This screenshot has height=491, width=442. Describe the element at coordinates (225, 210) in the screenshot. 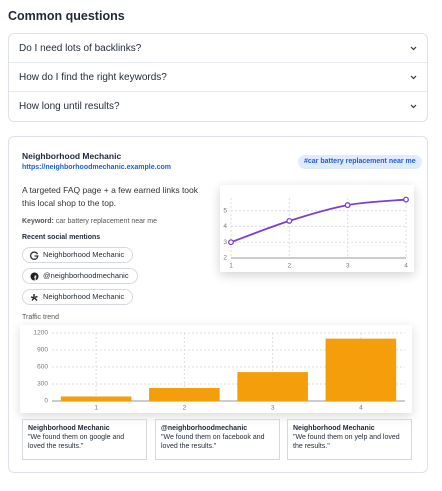

I see `y-tick-label: 5` at that location.